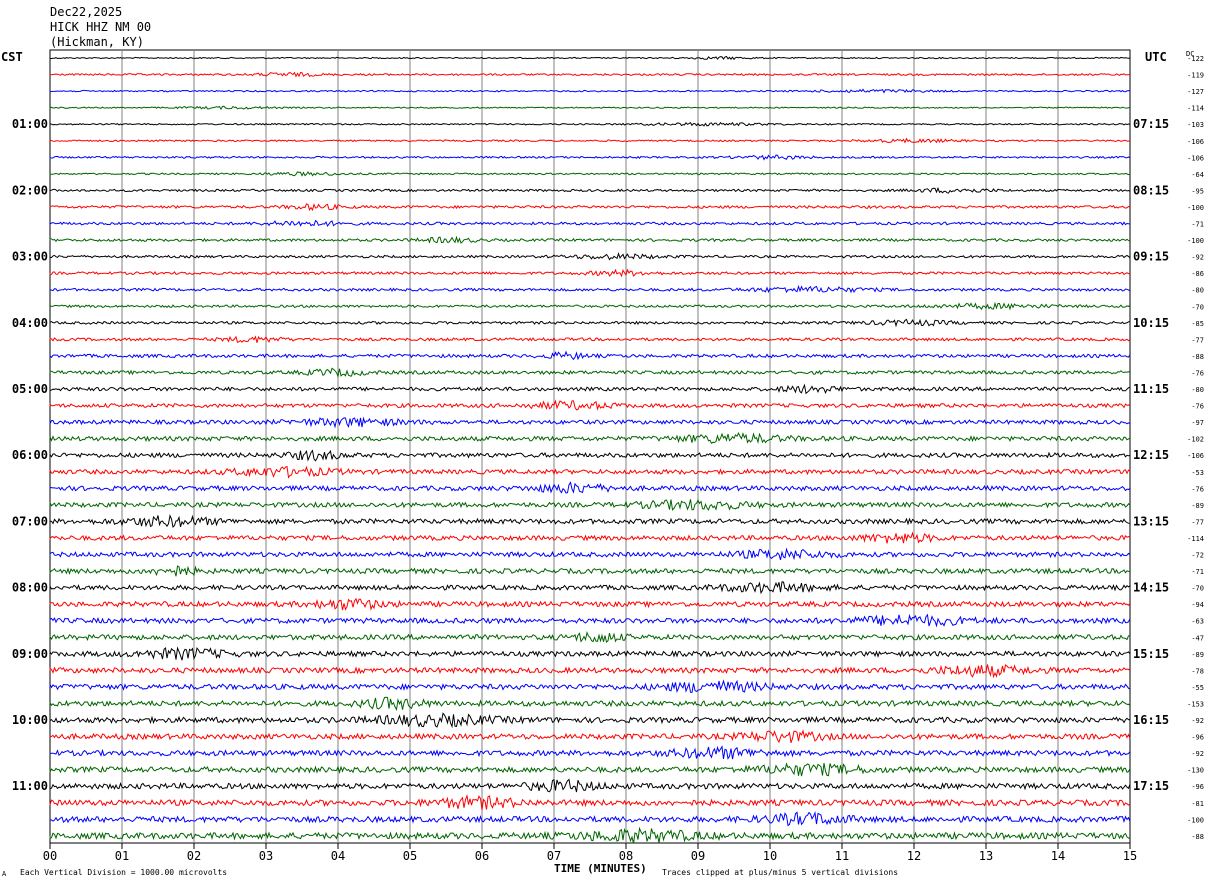 The image size is (1210, 886). I want to click on header-station: HICK HHZ NM 00, so click(101, 27).